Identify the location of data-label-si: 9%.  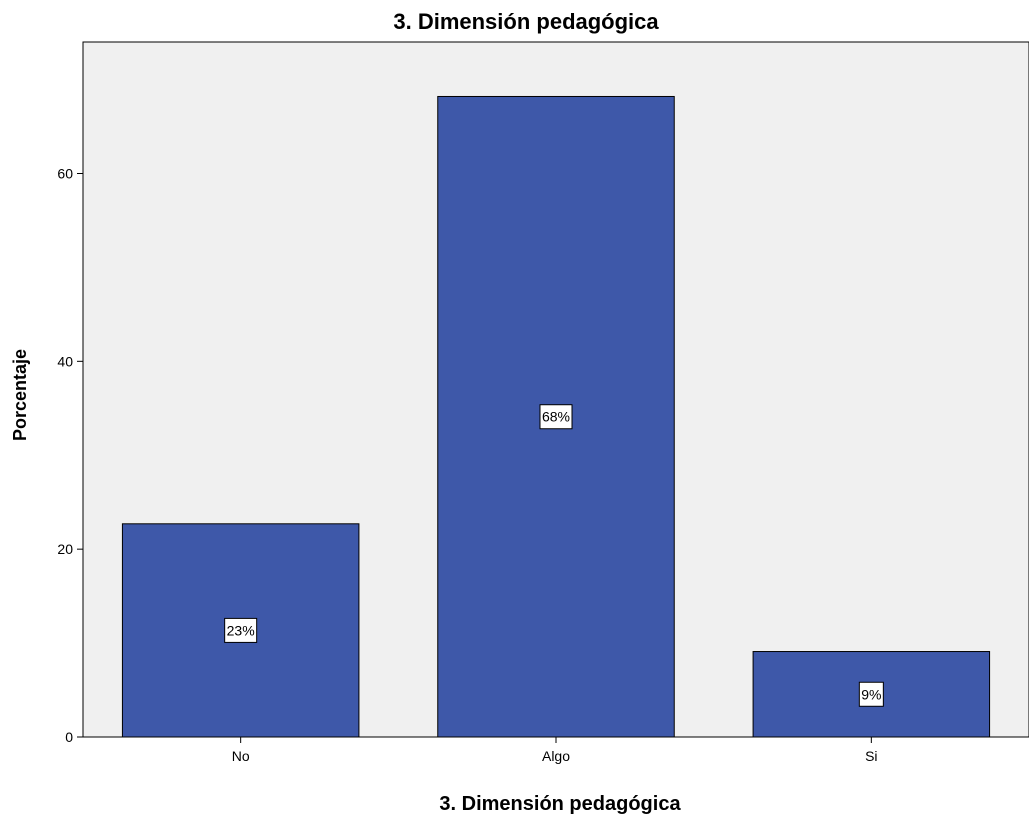
(871, 694).